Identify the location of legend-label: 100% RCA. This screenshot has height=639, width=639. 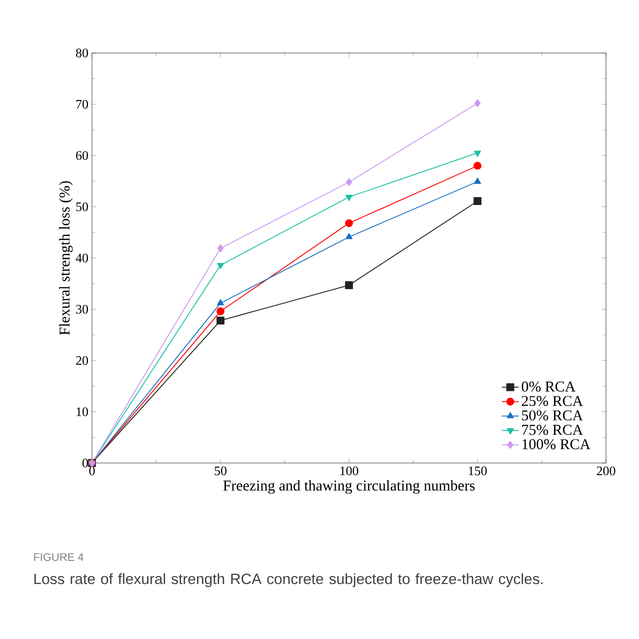
(556, 444).